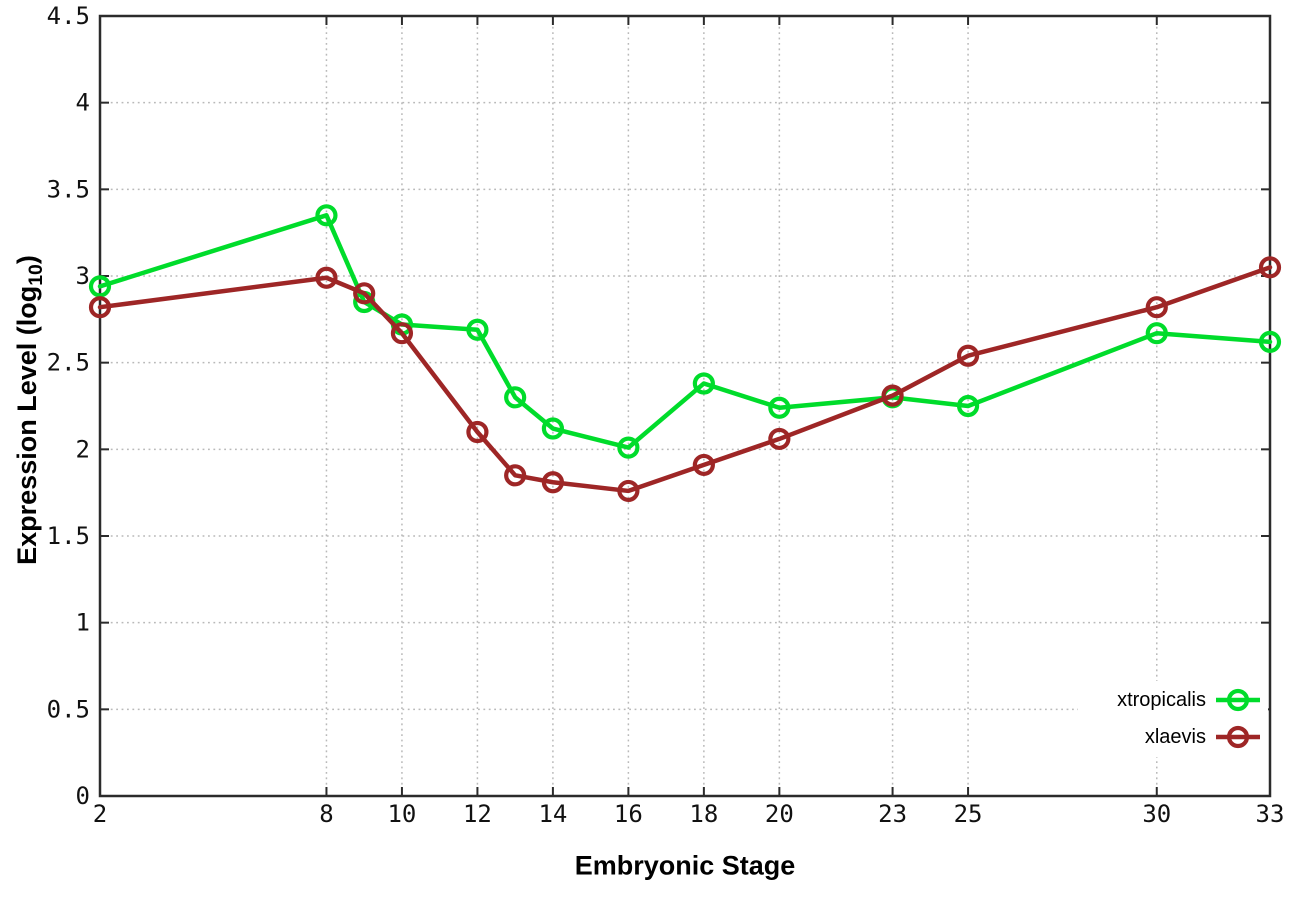  Describe the element at coordinates (68, 16) in the screenshot. I see `y-tick-label: 4.5` at that location.